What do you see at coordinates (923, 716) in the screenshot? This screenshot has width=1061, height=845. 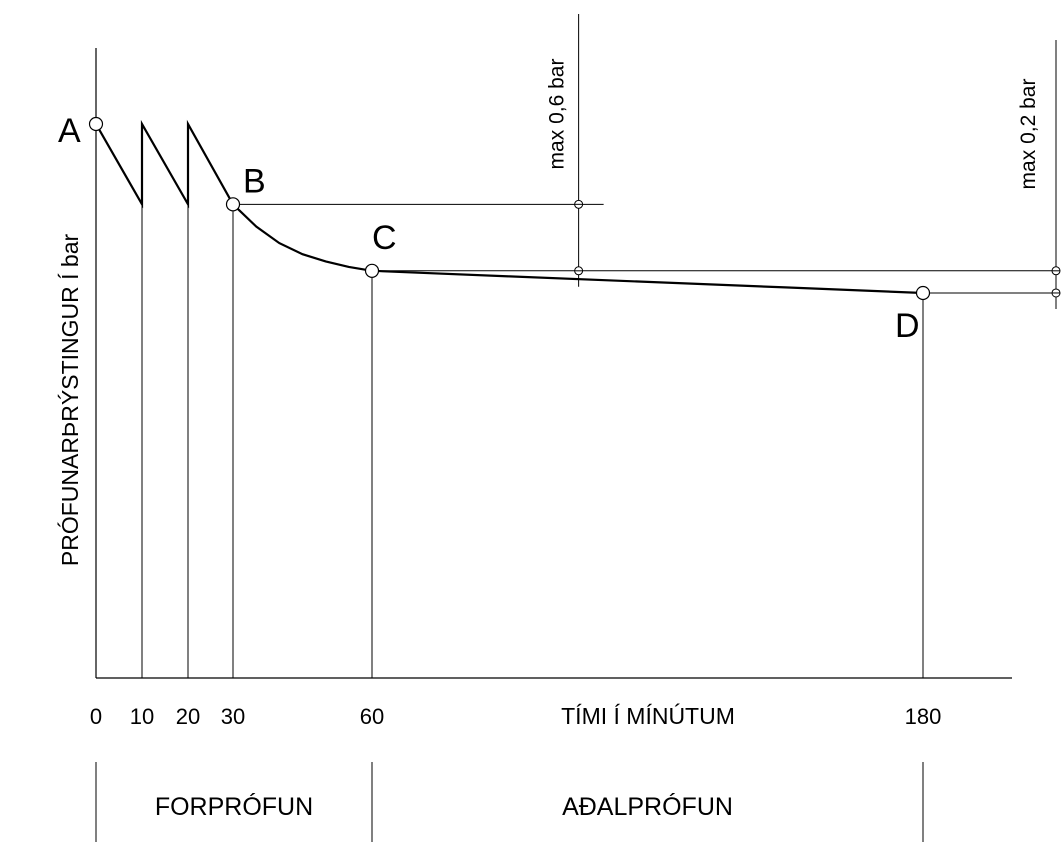 I see `x-tick-label: 180` at bounding box center [923, 716].